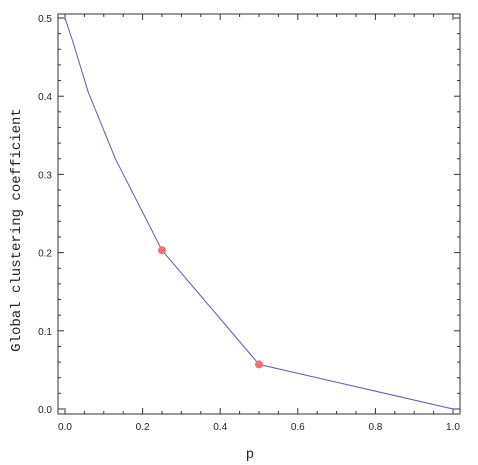 This screenshot has width=478, height=465. Describe the element at coordinates (65, 427) in the screenshot. I see `x-tick-label: 0.0` at that location.